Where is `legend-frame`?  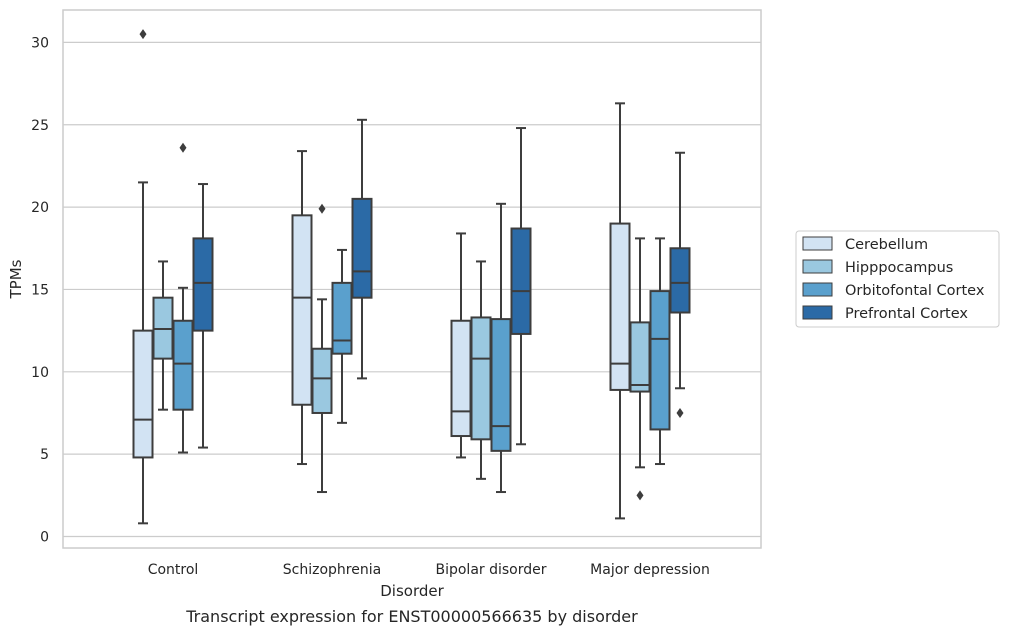 legend-frame is located at coordinates (897, 279).